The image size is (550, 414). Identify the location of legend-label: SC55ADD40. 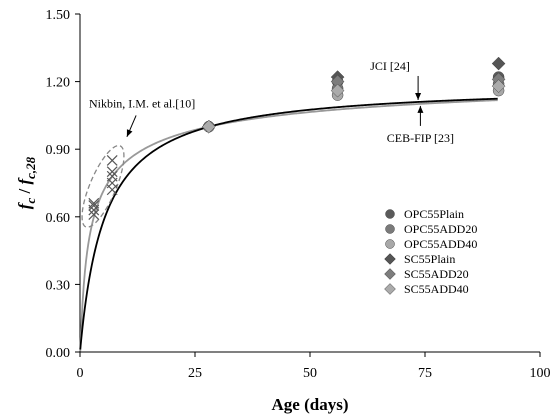
(436, 289).